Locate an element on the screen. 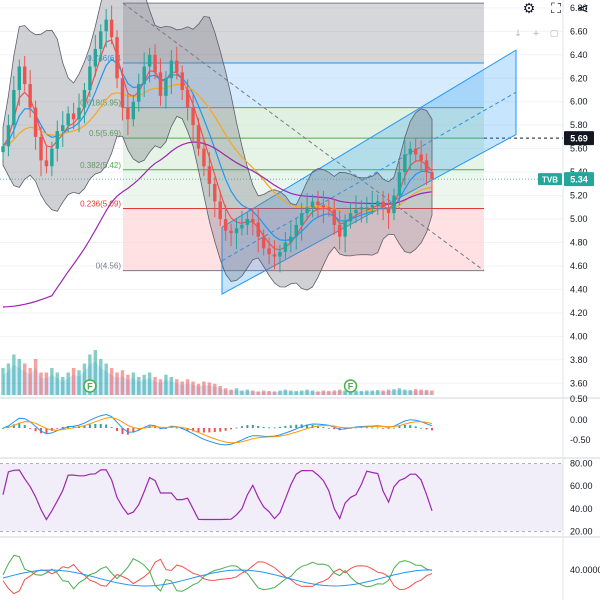 This screenshot has width=600, height=600. price-tick-label: 5.40 is located at coordinates (579, 172).